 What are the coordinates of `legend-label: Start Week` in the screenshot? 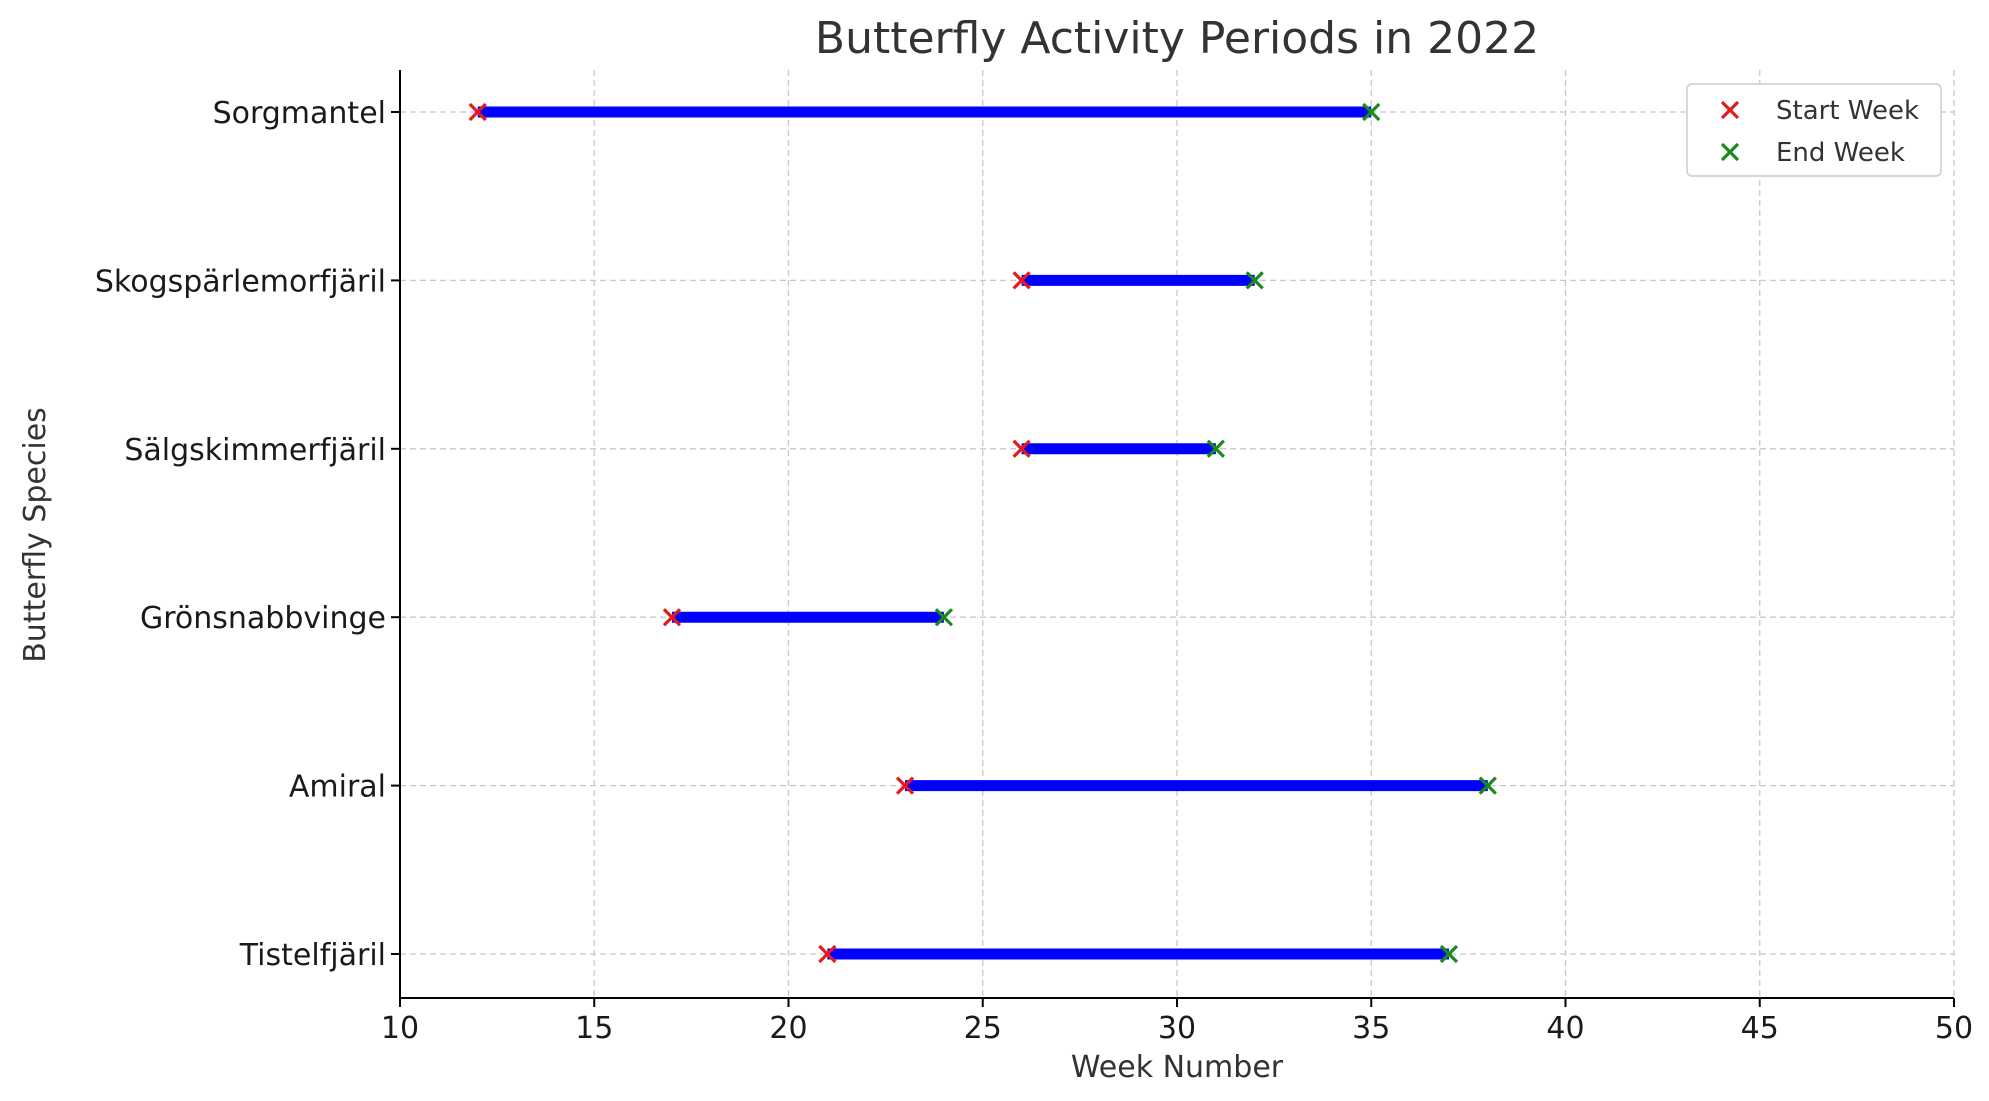 It's located at (1847, 111).